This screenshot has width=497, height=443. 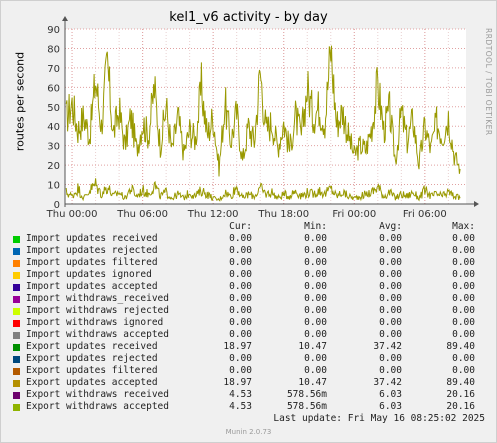 I want to click on legend-series-name: Export updates filtered, so click(x=92, y=370).